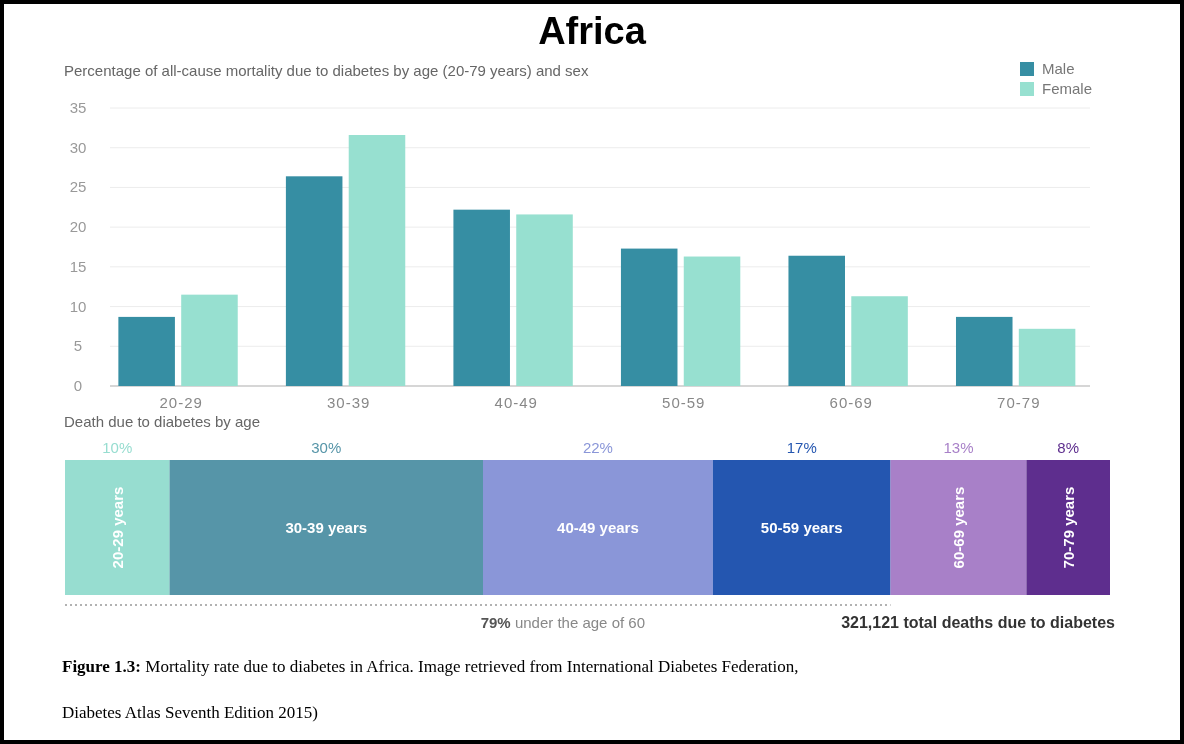 The height and width of the screenshot is (744, 1184). I want to click on data-label: 17%, so click(801, 447).